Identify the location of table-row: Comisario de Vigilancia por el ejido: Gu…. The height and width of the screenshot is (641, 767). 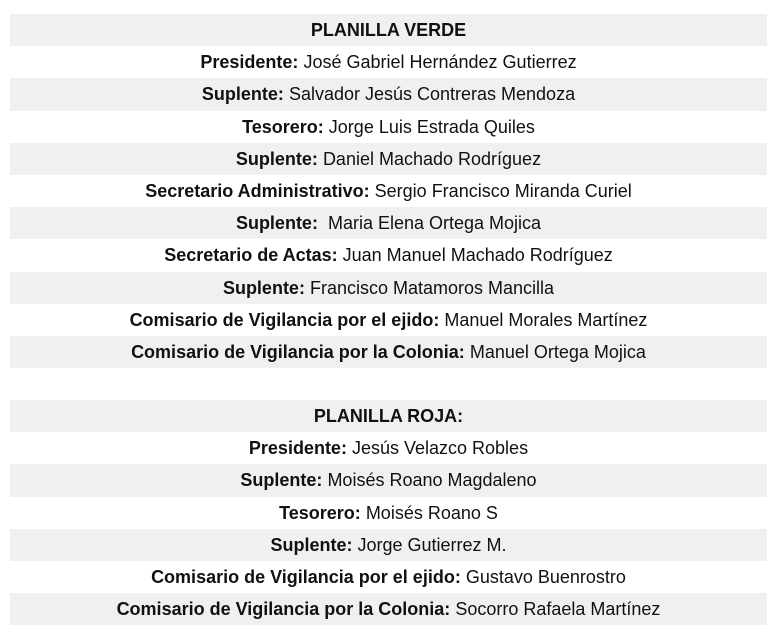
(388, 577).